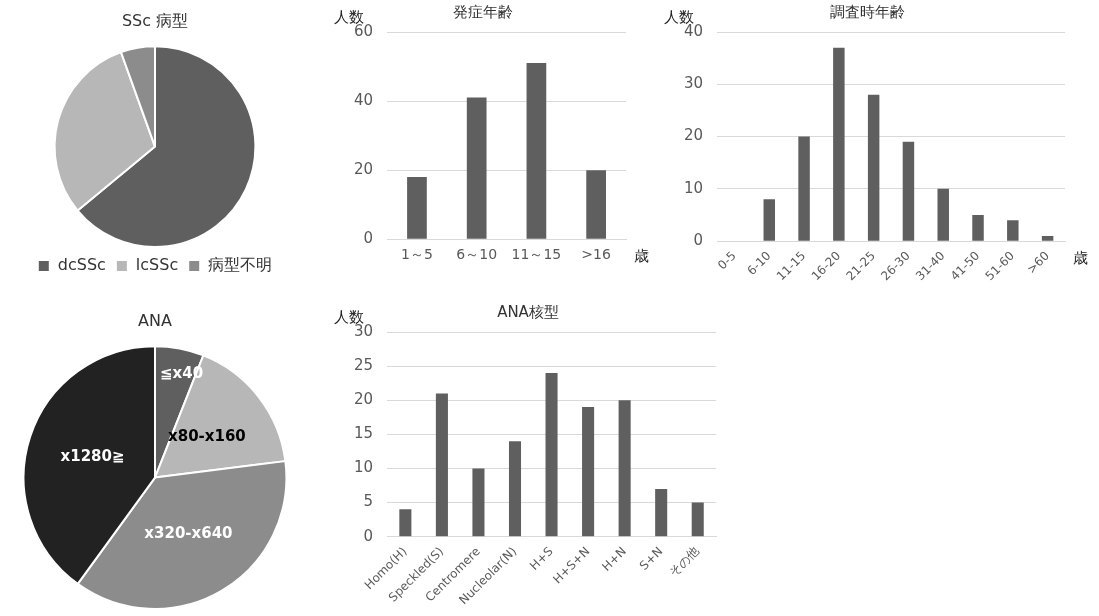 The image size is (1099, 616). I want to click on legend-label: lcSSc, so click(157, 265).